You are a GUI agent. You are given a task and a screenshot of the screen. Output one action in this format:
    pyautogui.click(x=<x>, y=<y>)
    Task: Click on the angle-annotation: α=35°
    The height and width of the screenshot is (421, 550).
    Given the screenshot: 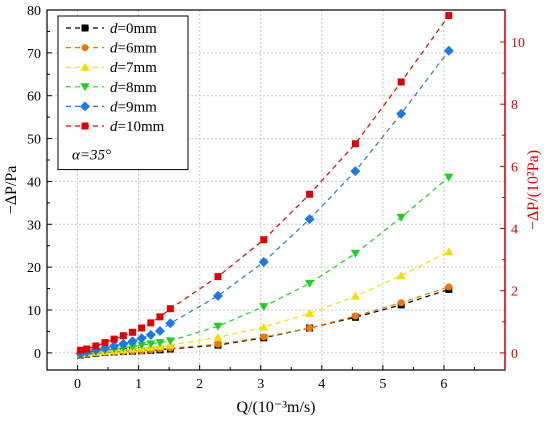 What is the action you would take?
    pyautogui.click(x=91, y=156)
    